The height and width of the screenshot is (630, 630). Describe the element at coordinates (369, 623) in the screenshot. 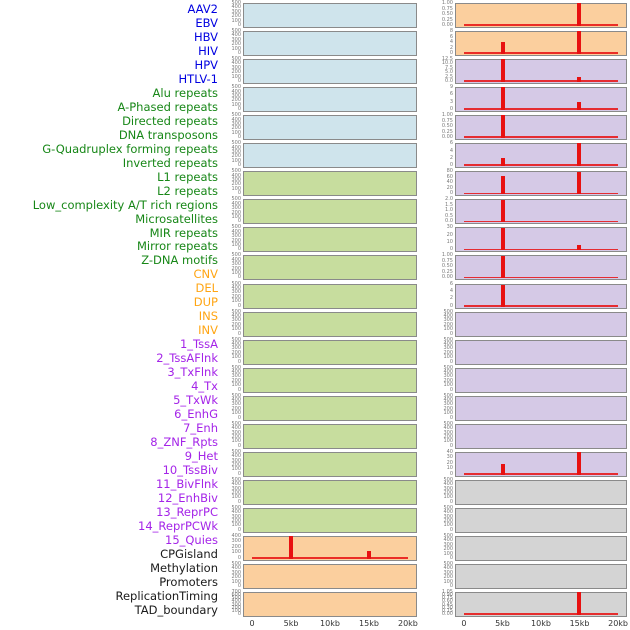

I see `xtick-label-left-15kb: 15kb` at that location.